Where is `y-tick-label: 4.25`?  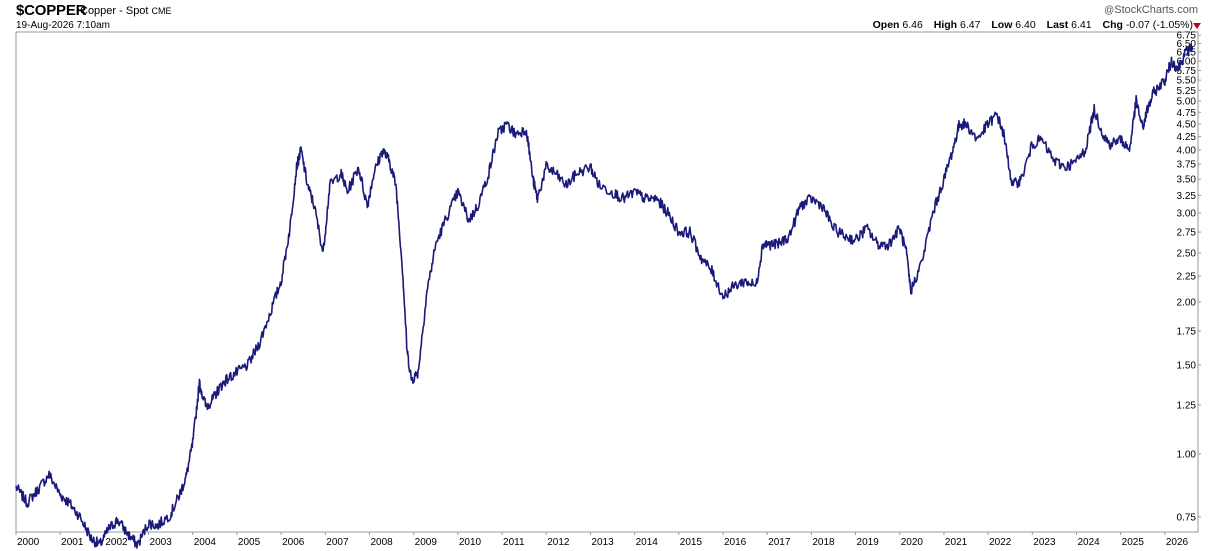
y-tick-label: 4.25 is located at coordinates (1187, 137).